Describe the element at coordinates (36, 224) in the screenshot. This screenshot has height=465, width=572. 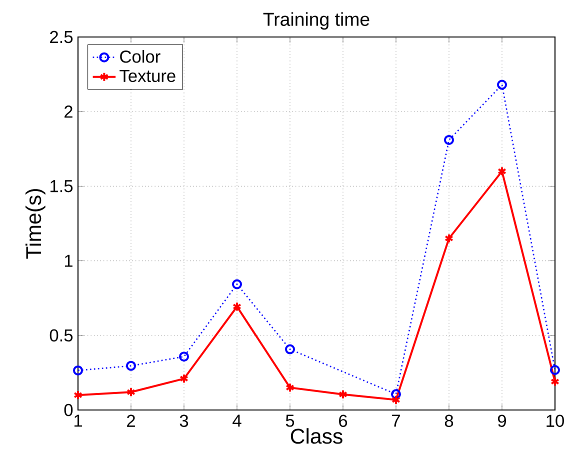
I see `y-axis-title: Time(s)` at that location.